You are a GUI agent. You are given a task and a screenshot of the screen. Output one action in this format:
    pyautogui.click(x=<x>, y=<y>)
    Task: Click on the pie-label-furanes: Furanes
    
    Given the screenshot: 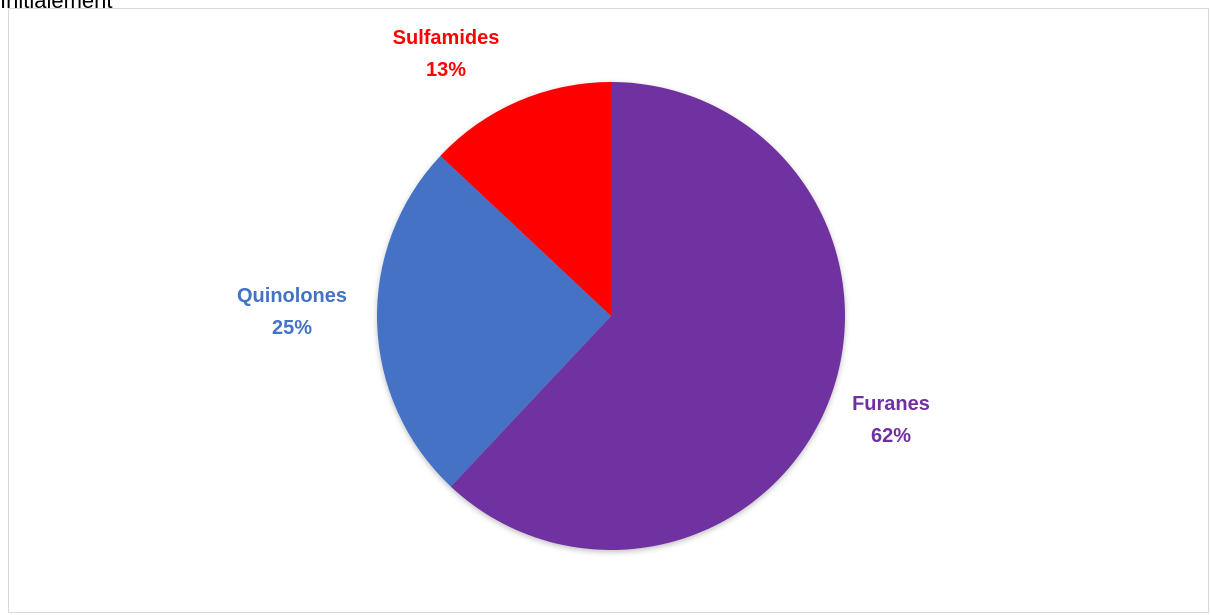 What is the action you would take?
    pyautogui.click(x=891, y=404)
    